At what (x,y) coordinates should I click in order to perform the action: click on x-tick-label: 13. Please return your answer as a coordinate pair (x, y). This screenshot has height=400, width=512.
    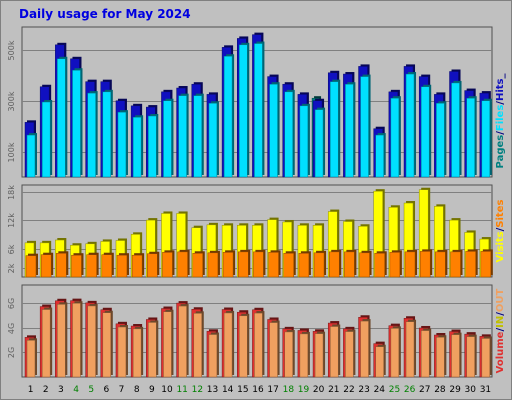
    Looking at the image, I should click on (212, 390).